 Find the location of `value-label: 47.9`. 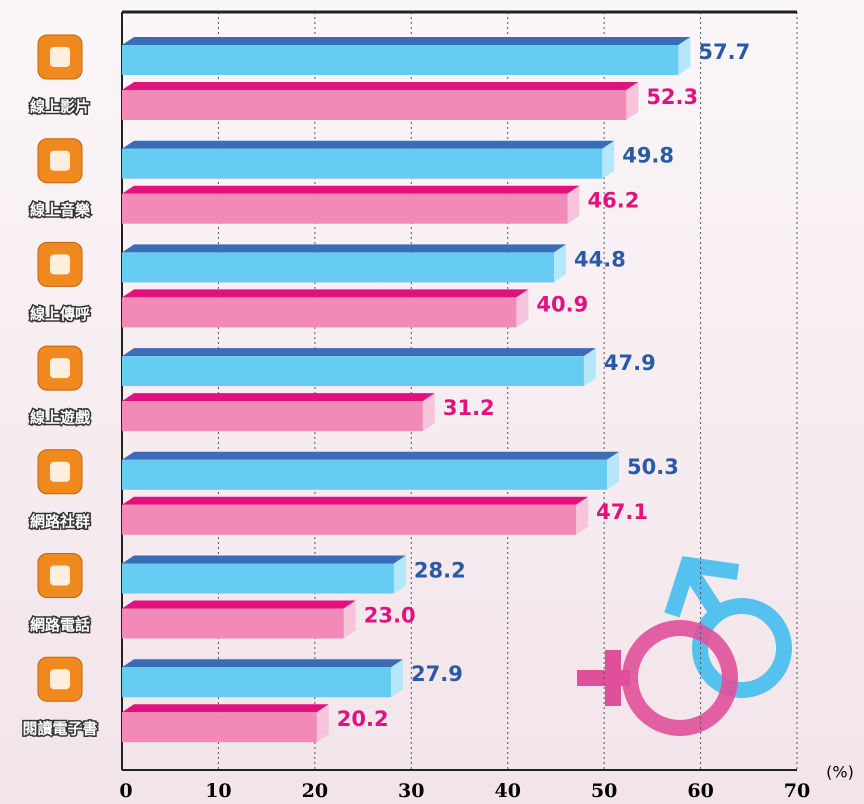

value-label: 47.9 is located at coordinates (630, 363).